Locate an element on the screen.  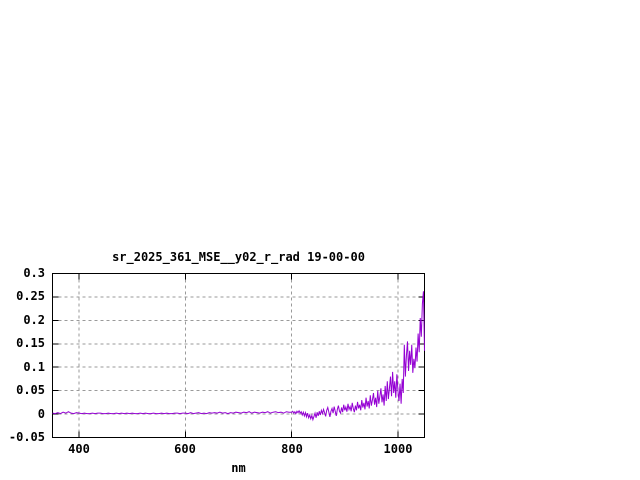
chart-title: sr_2025_361_MSE__y02_r_rad 19-00-00 is located at coordinates (238, 257).